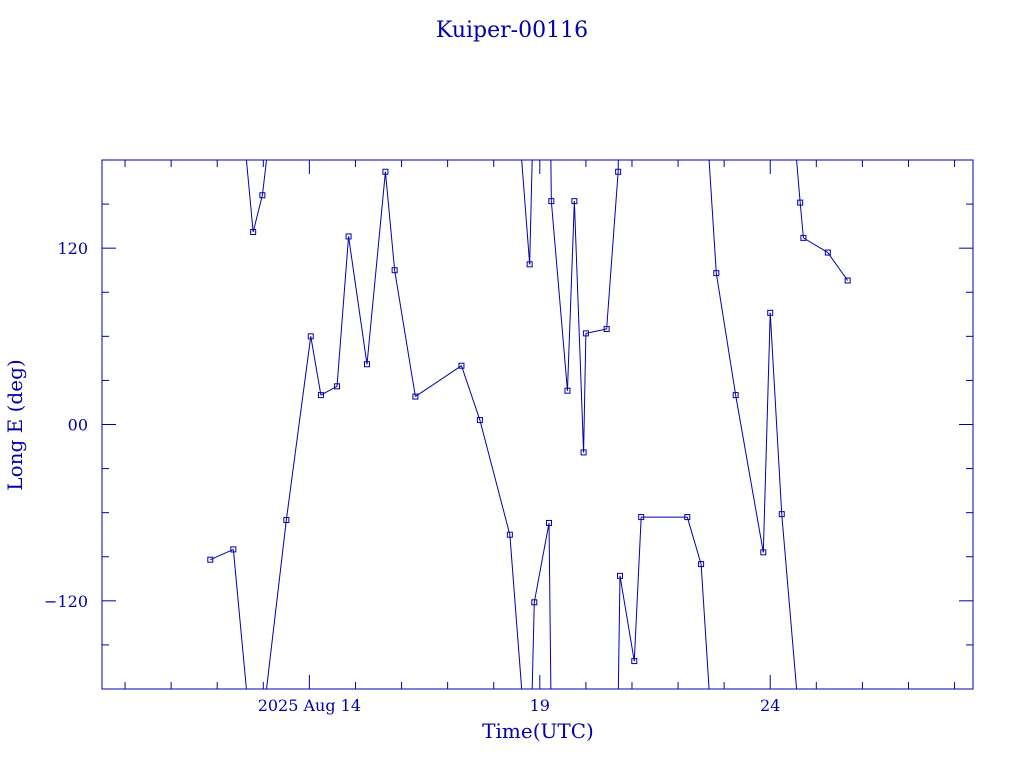 Image resolution: width=1024 pixels, height=768 pixels. Describe the element at coordinates (78, 425) in the screenshot. I see `y-tick-label: 00` at that location.